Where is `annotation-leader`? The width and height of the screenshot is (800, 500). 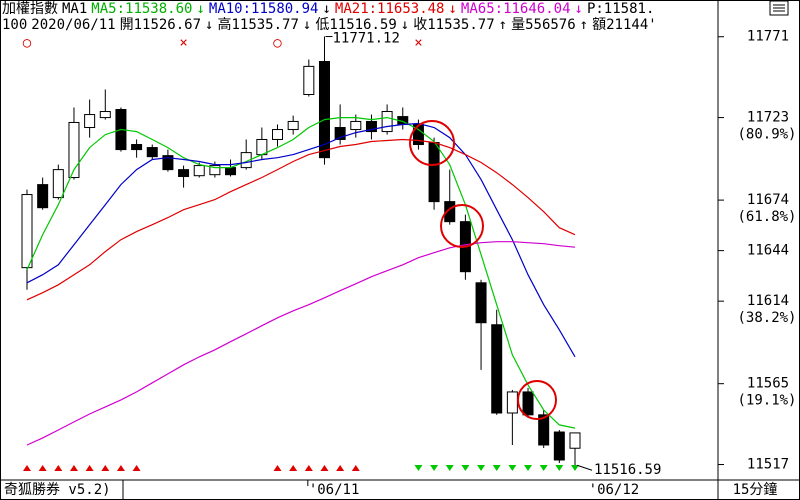
annotation-leader is located at coordinates (584, 467).